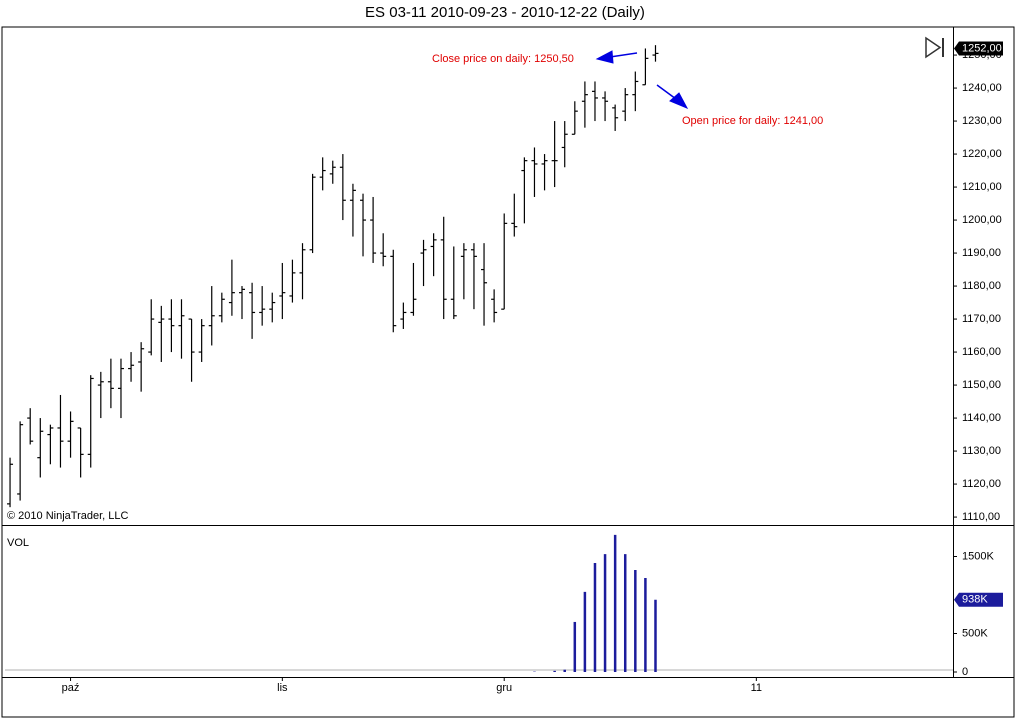 Image resolution: width=1016 pixels, height=719 pixels. I want to click on y-tick-label: 1500K, so click(978, 556).